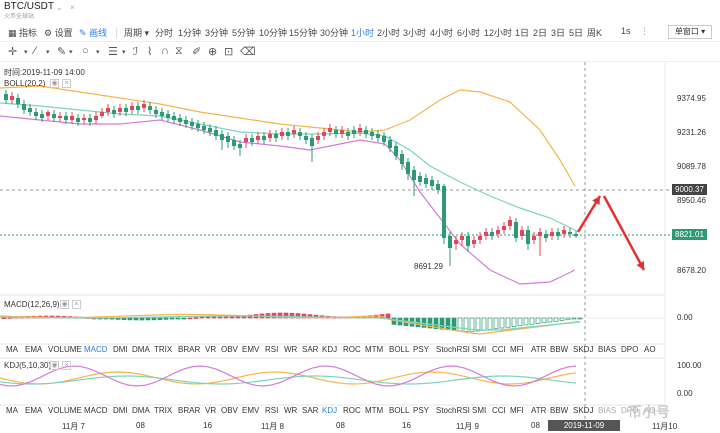 Image resolution: width=720 pixels, height=433 pixels. What do you see at coordinates (13, 52) in the screenshot?
I see `crosshair-icon: ✛` at bounding box center [13, 52].